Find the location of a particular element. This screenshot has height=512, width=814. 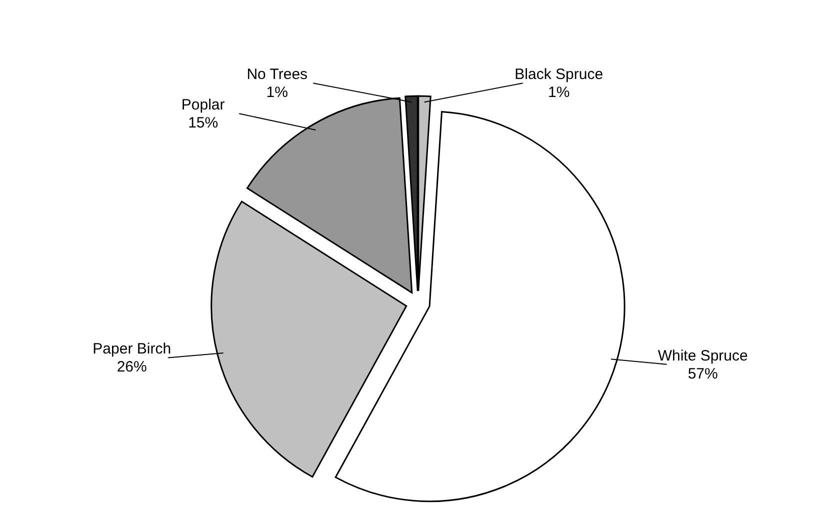

data-label: 26% is located at coordinates (131, 367).